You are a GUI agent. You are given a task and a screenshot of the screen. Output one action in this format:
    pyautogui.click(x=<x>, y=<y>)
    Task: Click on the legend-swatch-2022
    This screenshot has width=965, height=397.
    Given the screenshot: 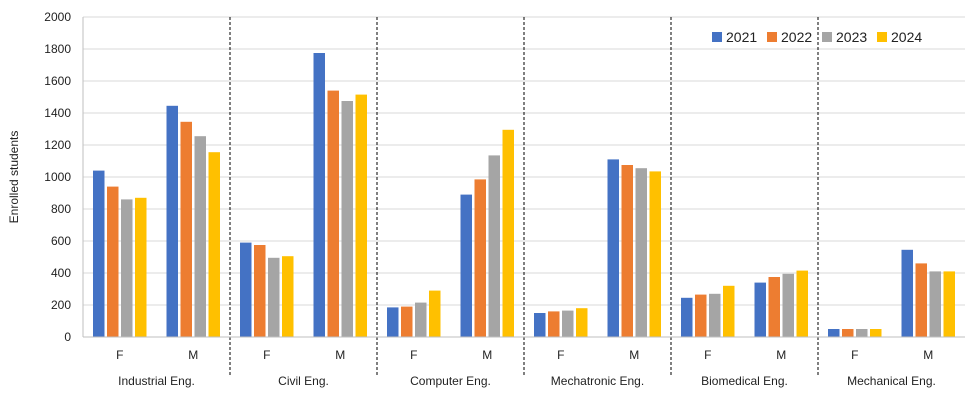 What is the action you would take?
    pyautogui.click(x=772, y=37)
    